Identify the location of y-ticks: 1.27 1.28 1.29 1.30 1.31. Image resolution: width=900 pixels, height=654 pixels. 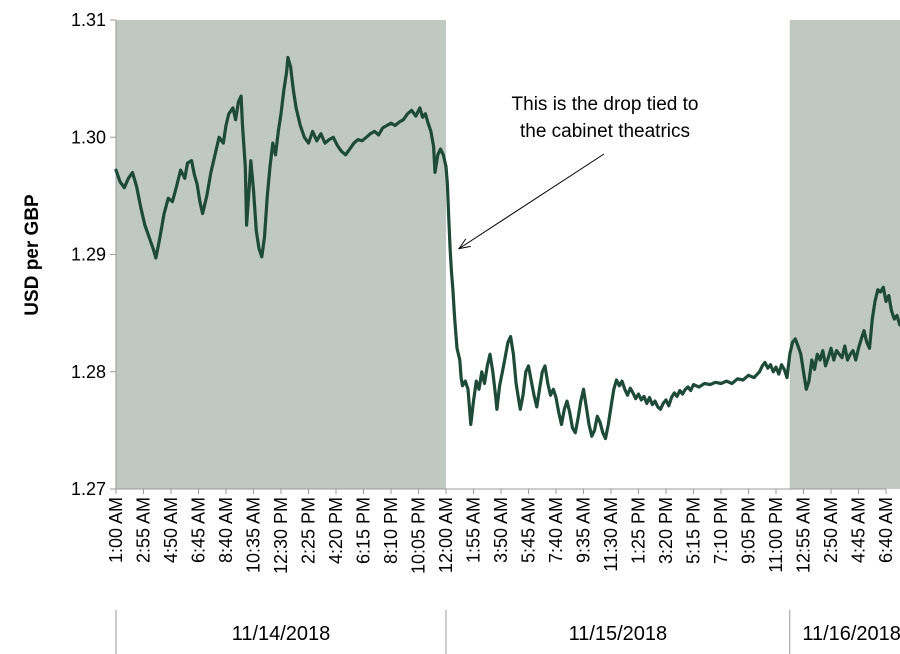
(93, 254).